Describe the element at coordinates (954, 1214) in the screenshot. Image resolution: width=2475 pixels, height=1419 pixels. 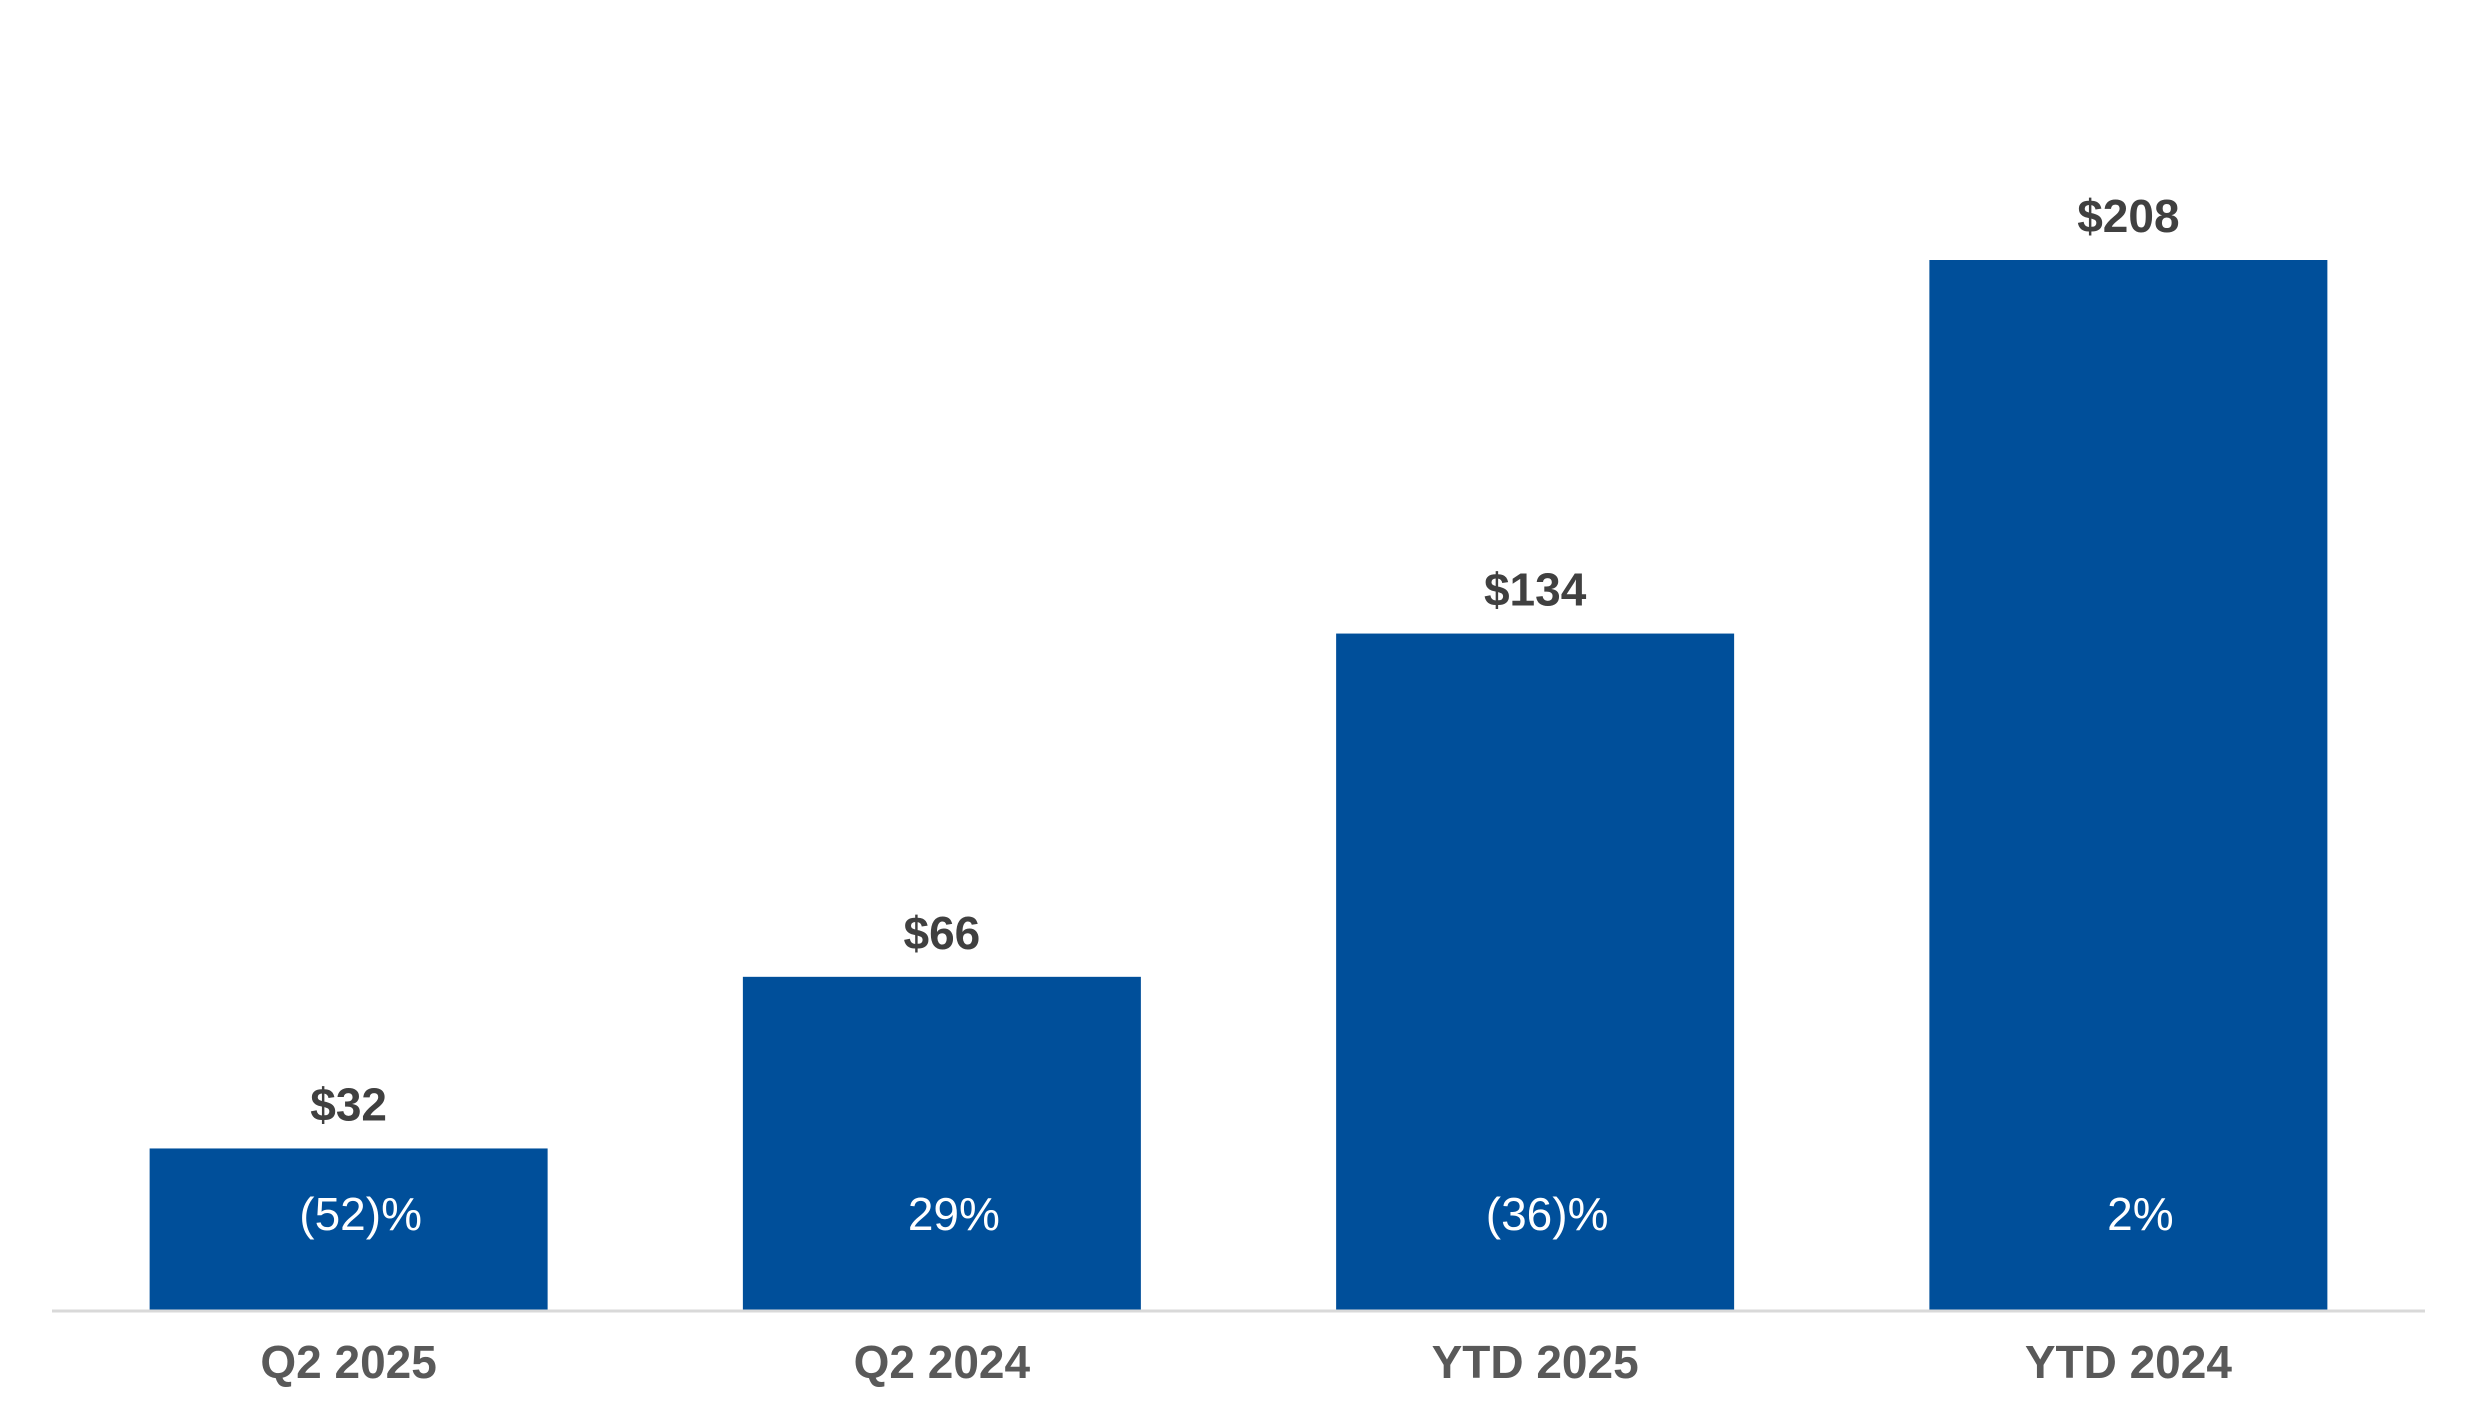
I see `change-label: 29%` at that location.